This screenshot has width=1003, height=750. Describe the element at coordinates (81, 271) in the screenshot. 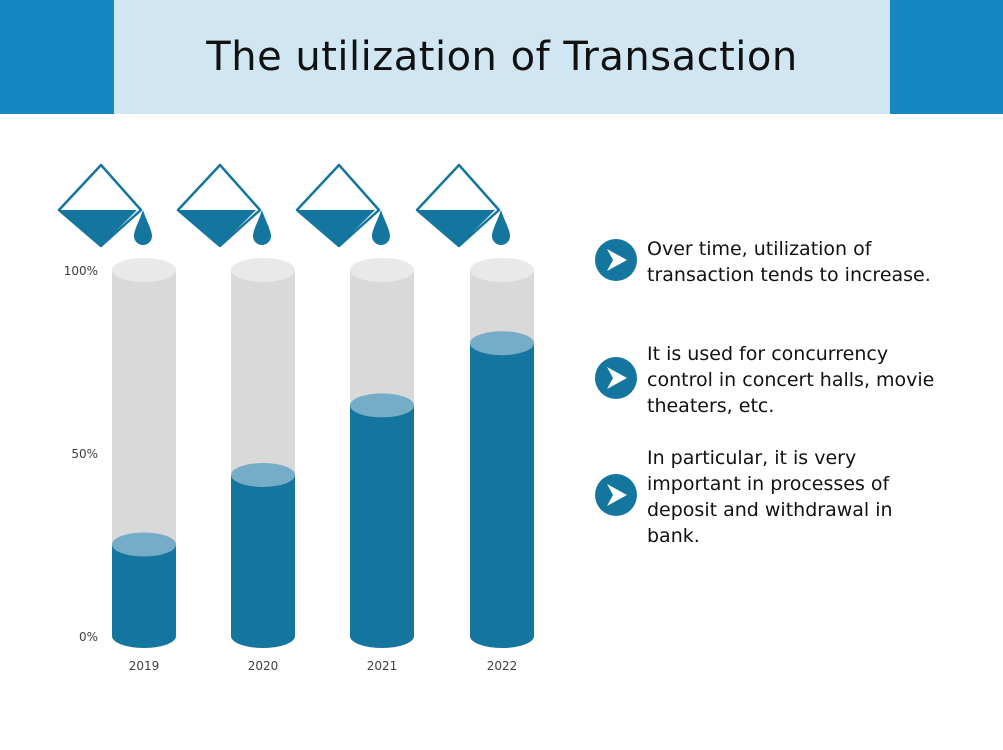

I see `y-tick-label: 100%` at that location.